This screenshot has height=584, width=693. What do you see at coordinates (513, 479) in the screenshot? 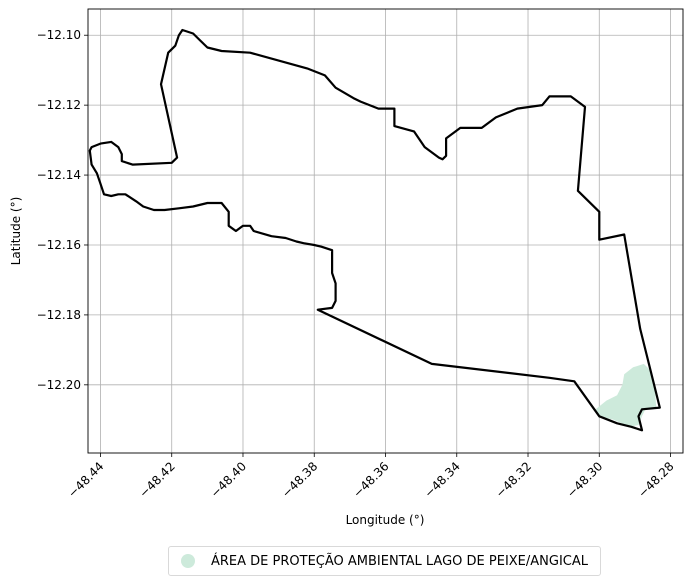
I see `x-tick-label-6: −48.32` at bounding box center [513, 479].